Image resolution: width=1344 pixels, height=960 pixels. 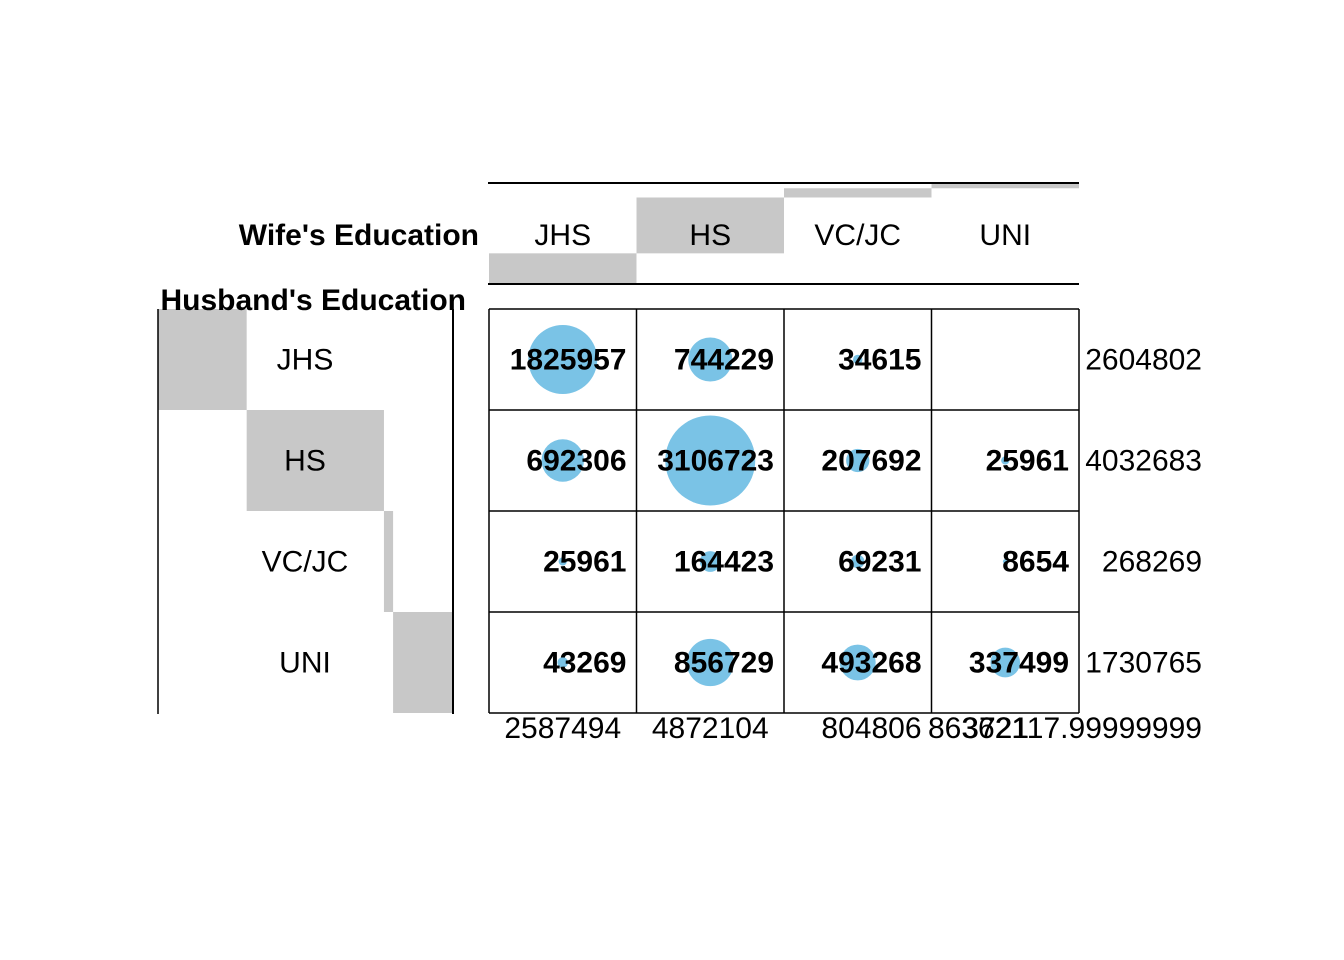 I want to click on column-header: UNI, so click(x=1005, y=235).